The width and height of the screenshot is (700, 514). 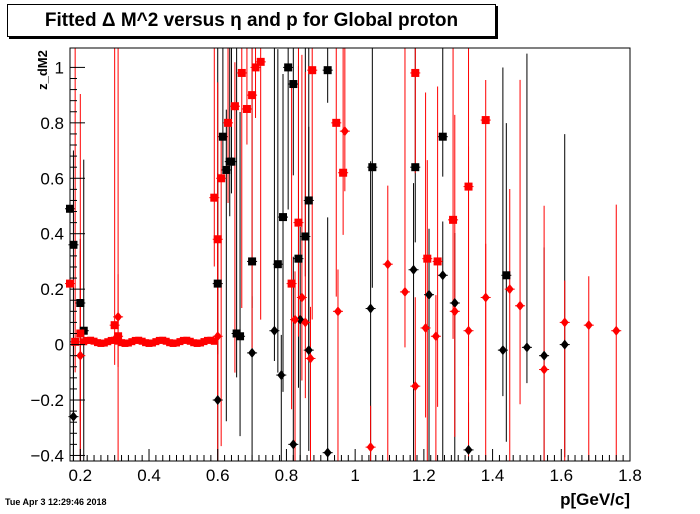 What do you see at coordinates (52, 123) in the screenshot?
I see `y-tick-label: 0.8` at bounding box center [52, 123].